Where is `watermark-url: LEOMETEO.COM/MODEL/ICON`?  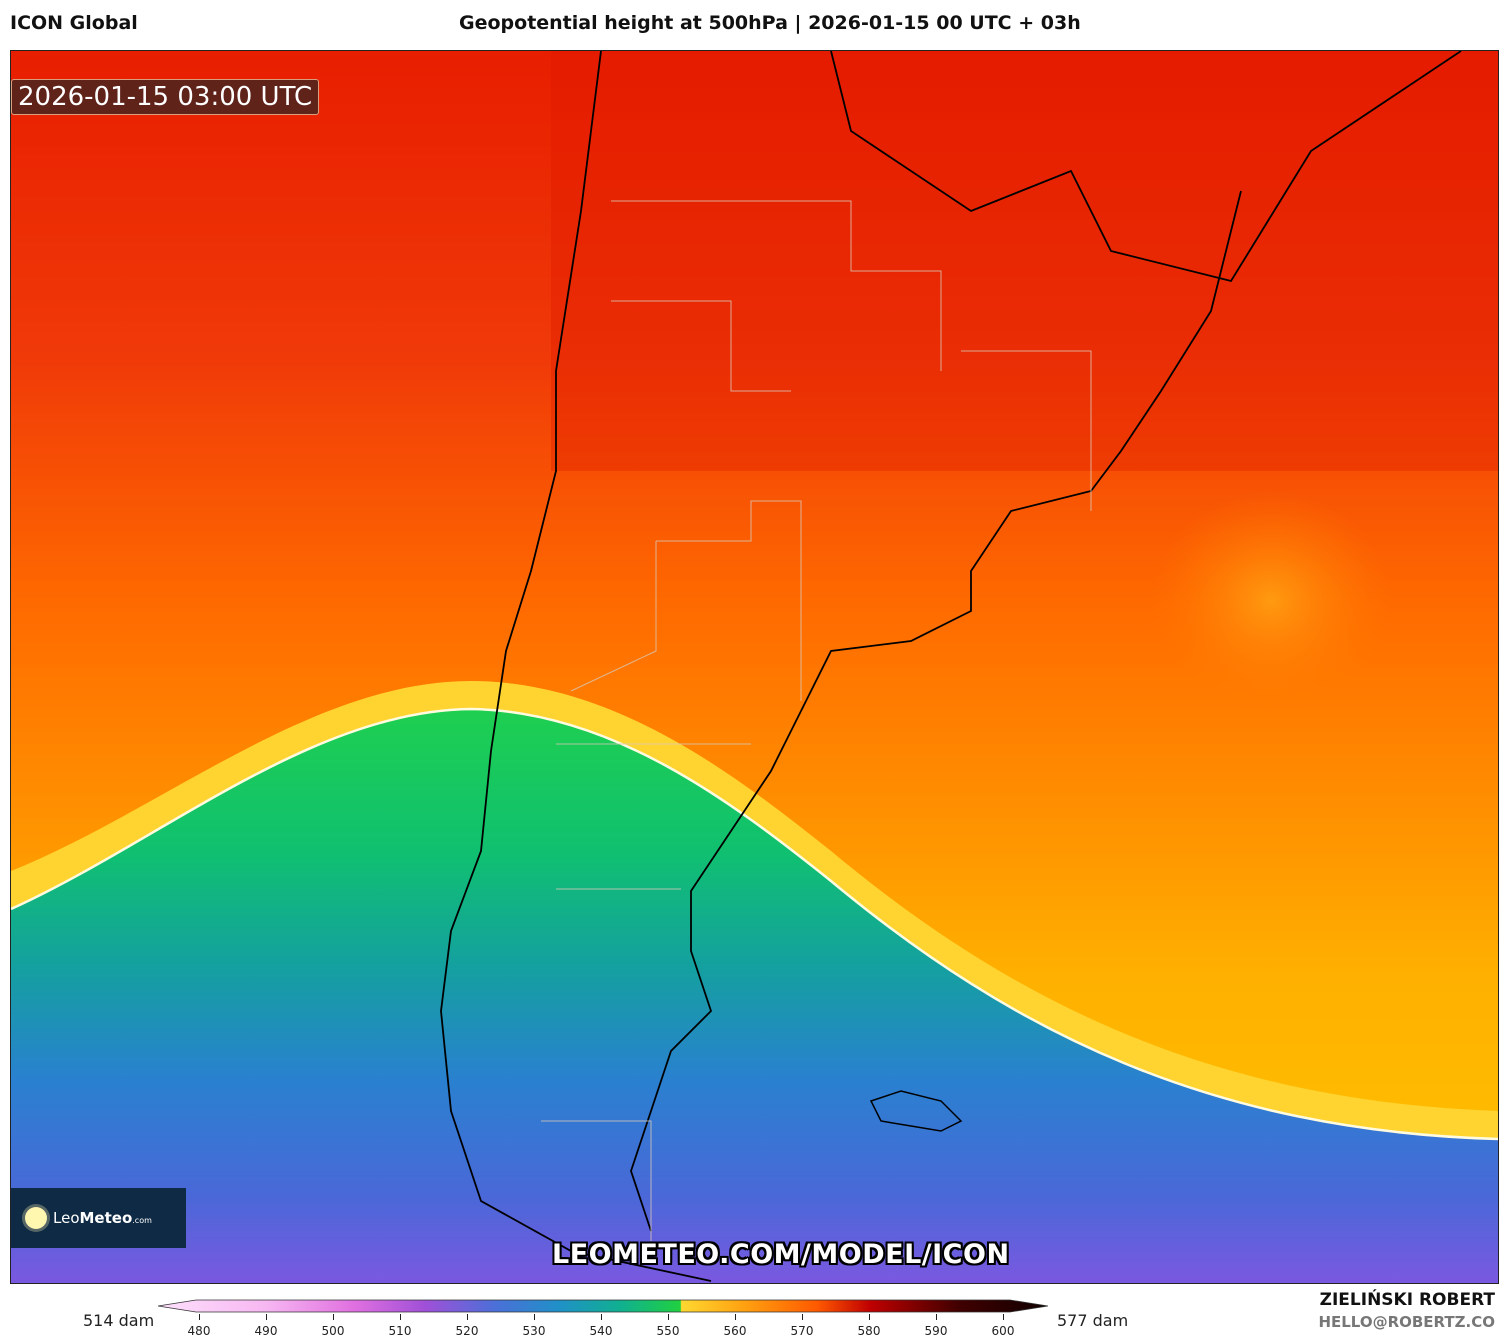 watermark-url: LEOMETEO.COM/MODEL/ICON is located at coordinates (781, 1254).